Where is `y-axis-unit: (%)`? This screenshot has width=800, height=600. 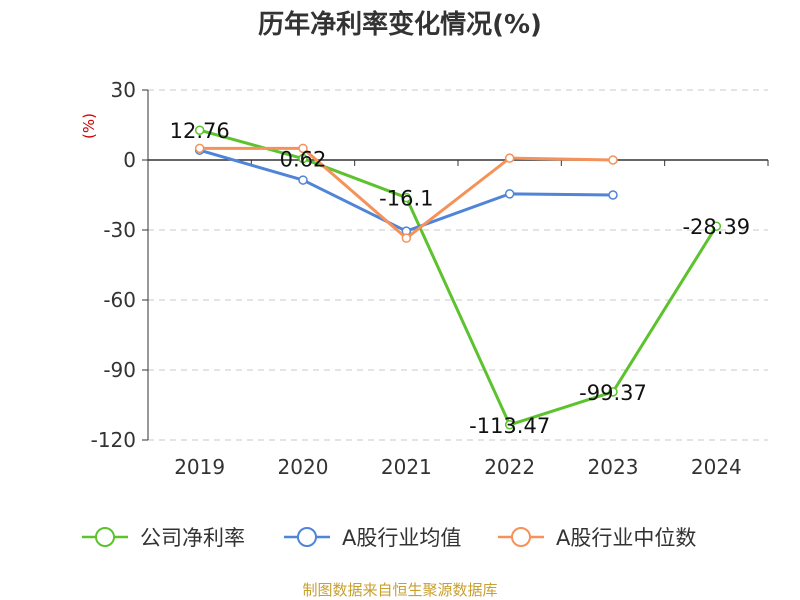 y-axis-unit: (%) is located at coordinates (89, 126).